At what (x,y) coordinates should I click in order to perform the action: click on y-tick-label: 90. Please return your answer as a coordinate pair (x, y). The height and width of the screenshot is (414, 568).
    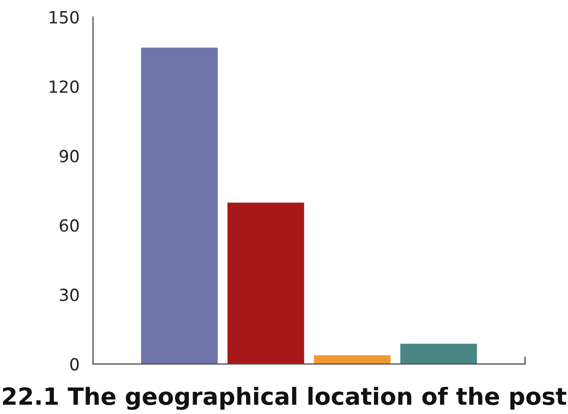
    Looking at the image, I should click on (69, 156).